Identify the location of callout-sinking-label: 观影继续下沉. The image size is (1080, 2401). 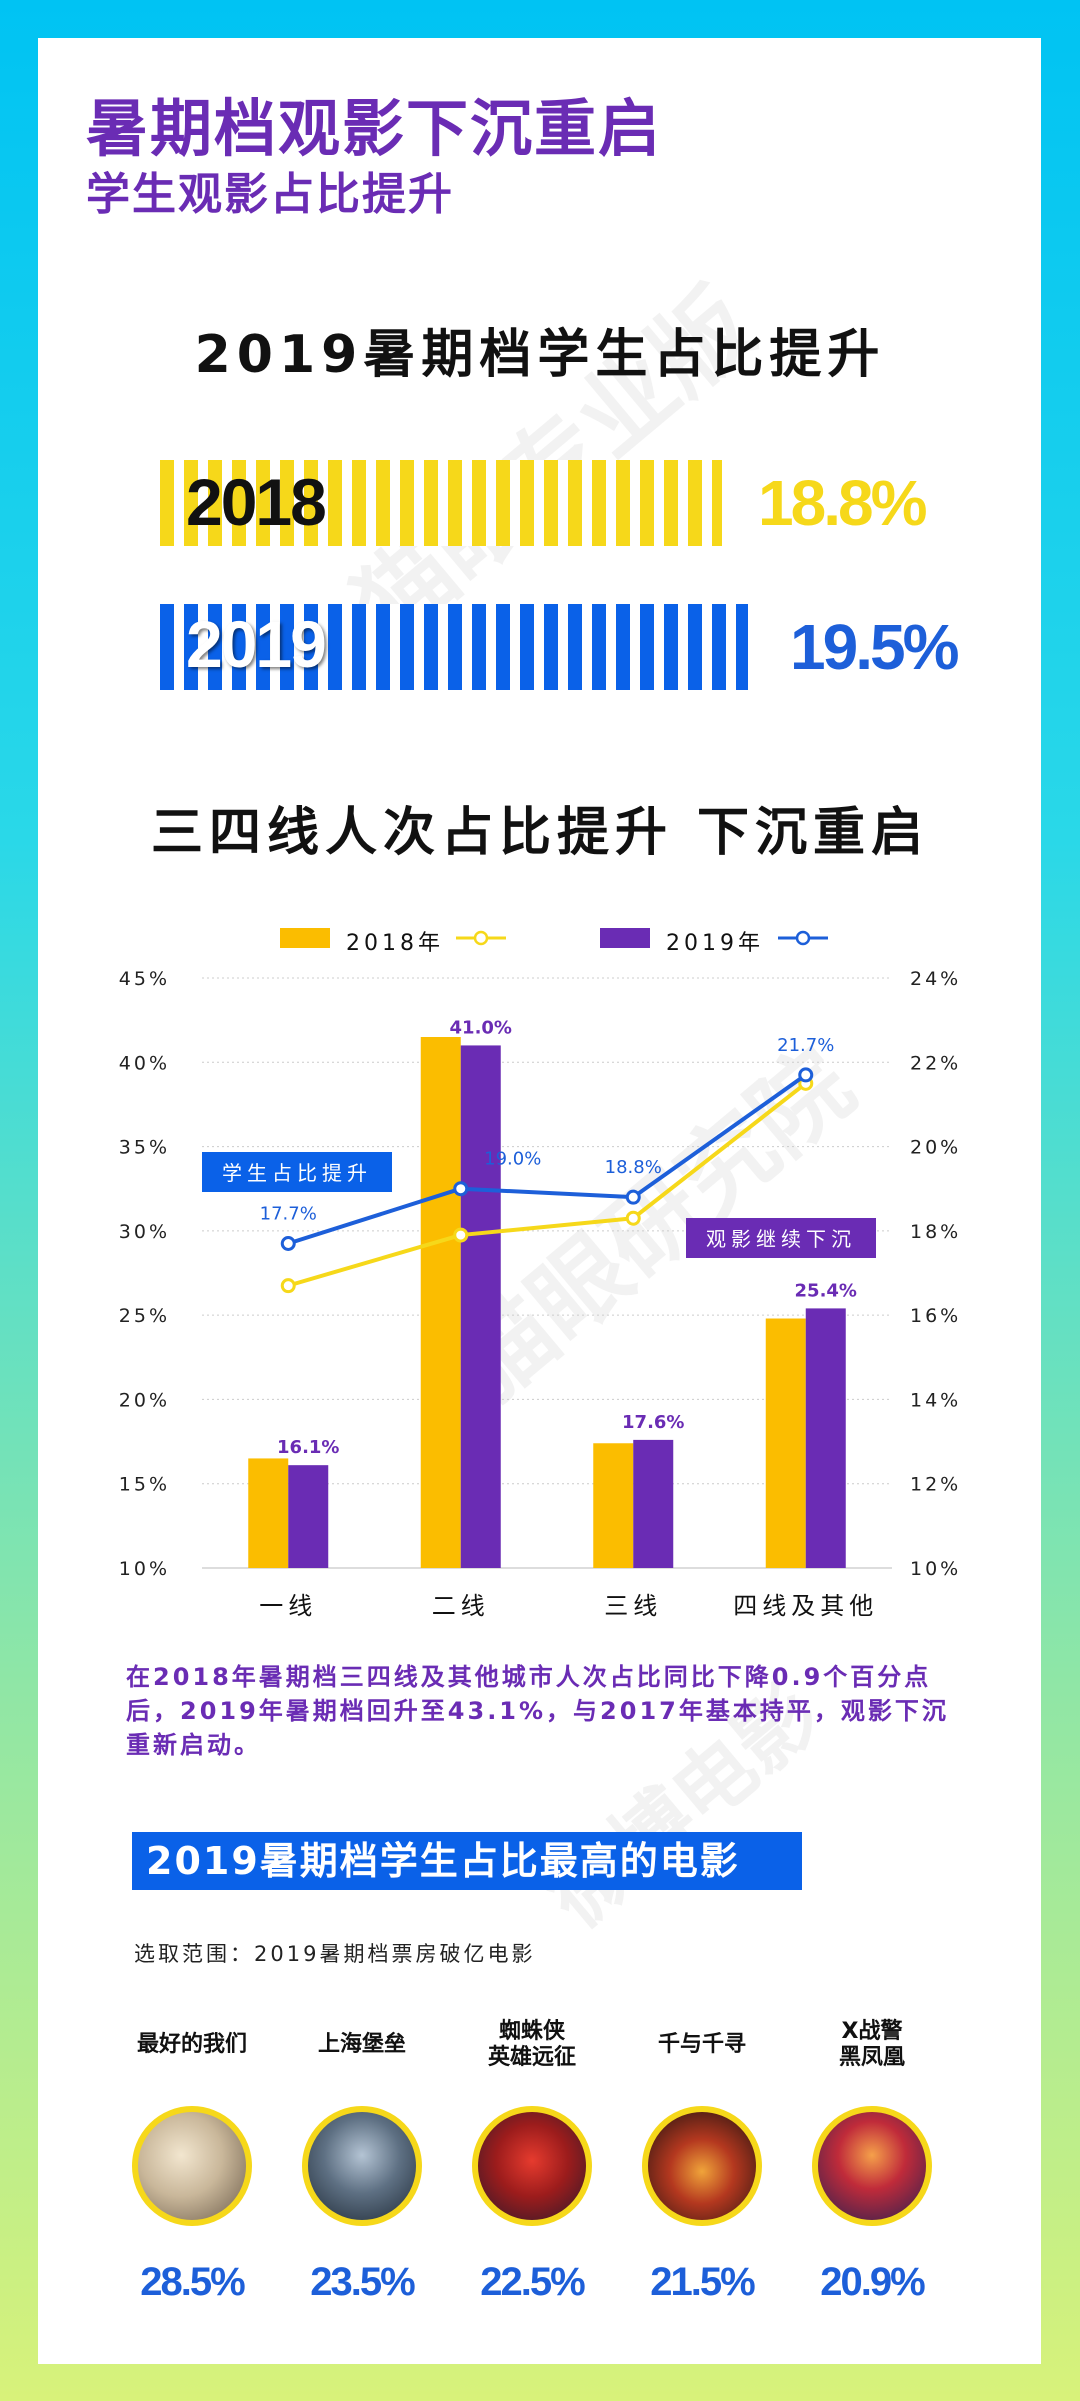
(781, 1239).